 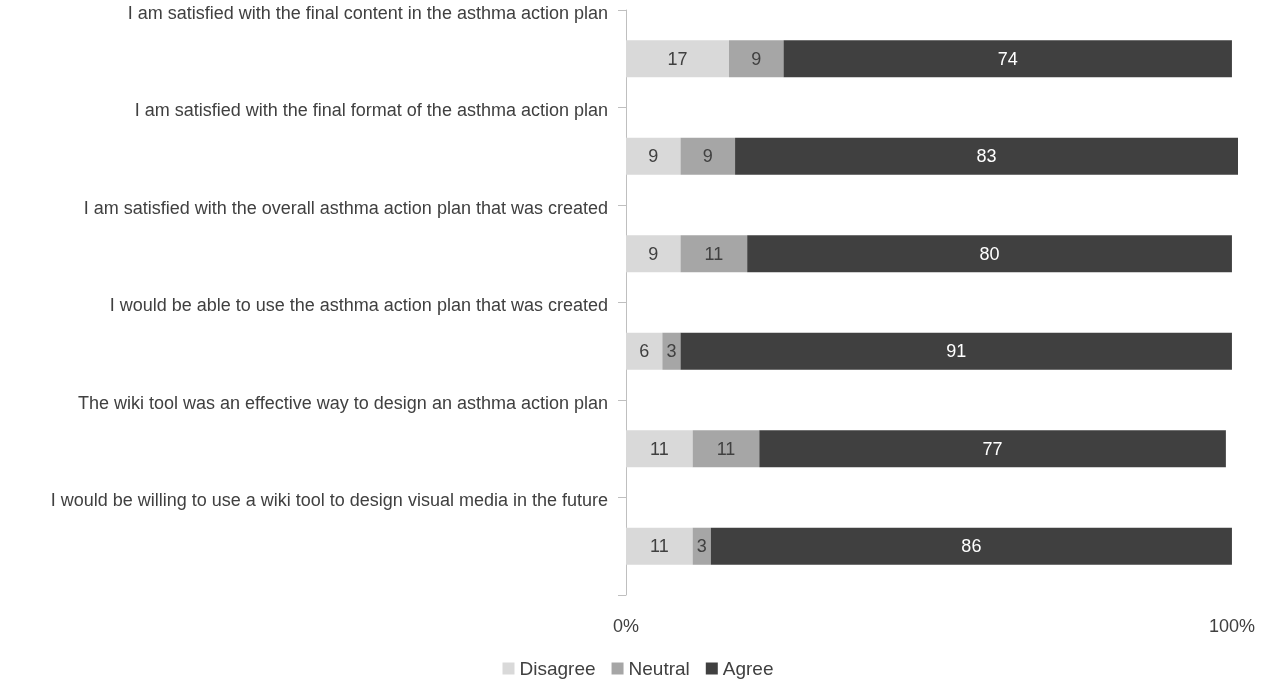 I want to click on data-label: 86, so click(x=971, y=546).